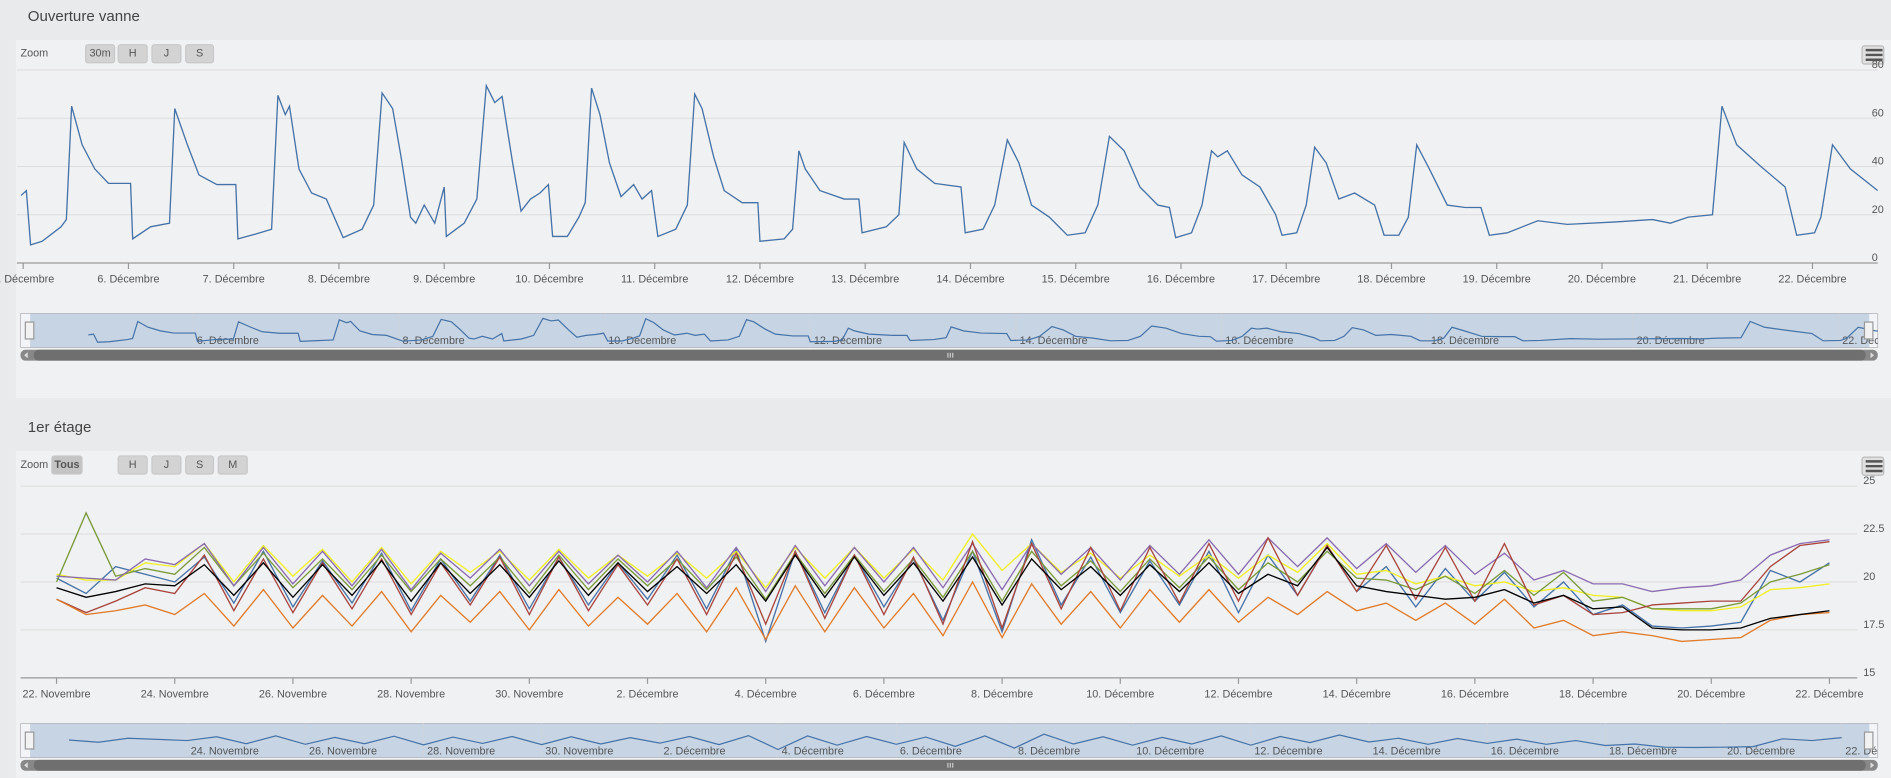 This screenshot has height=778, width=1891. Describe the element at coordinates (654, 280) in the screenshot. I see `x-tick-label: 11. Décembre` at that location.